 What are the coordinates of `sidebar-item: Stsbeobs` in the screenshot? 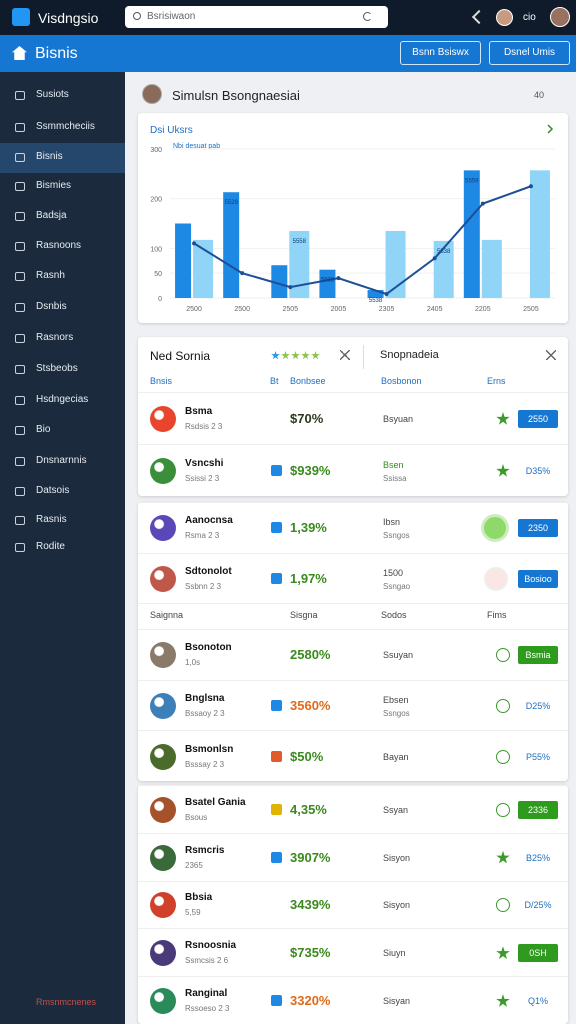 It's located at (57, 368).